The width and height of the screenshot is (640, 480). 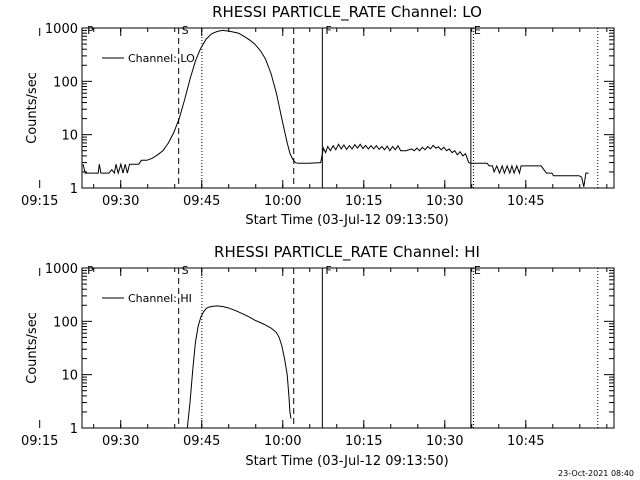 What do you see at coordinates (596, 473) in the screenshot?
I see `footer-date: 23-Oct-2021 08:40` at bounding box center [596, 473].